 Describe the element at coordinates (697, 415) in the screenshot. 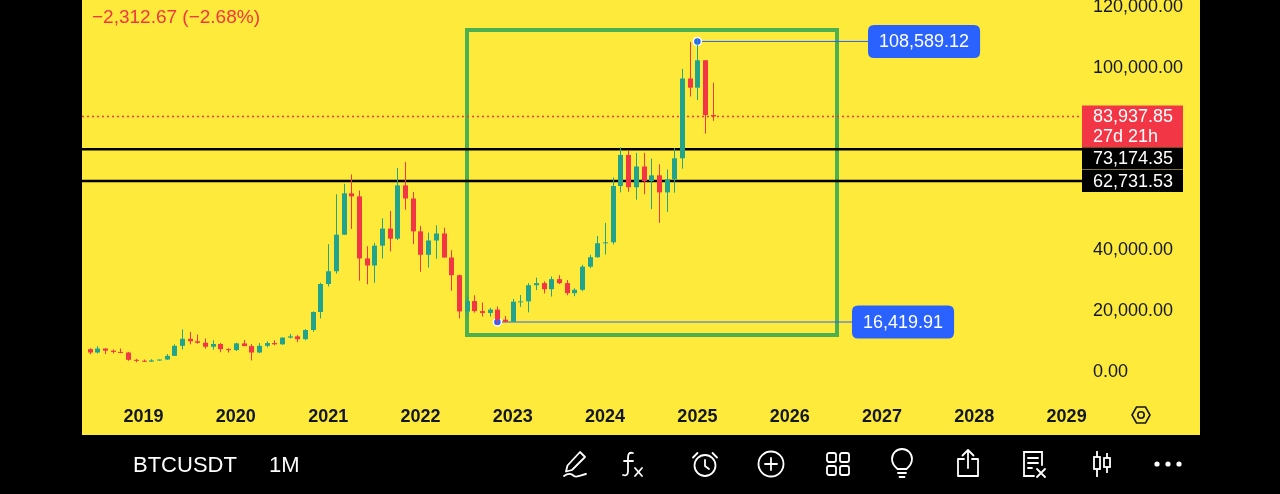

I see `x-tick-label: 2025` at that location.